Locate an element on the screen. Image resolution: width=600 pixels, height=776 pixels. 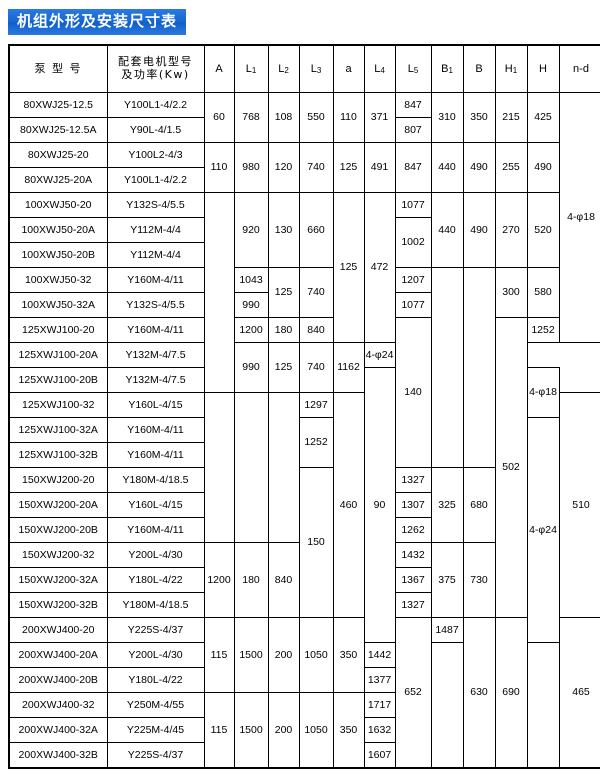
cell-h1: 270 is located at coordinates (511, 230).